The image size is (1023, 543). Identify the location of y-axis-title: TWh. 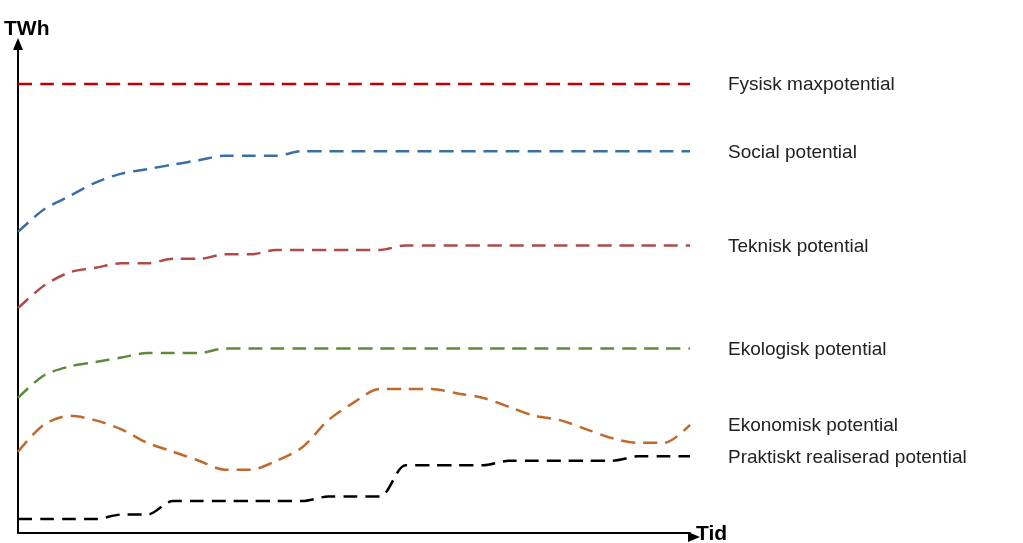
(27, 27).